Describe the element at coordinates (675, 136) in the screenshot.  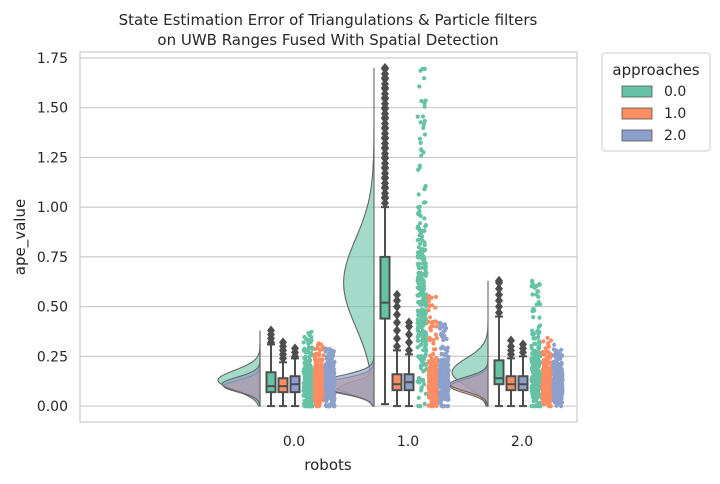
I see `legend-label-2: 2.0` at that location.